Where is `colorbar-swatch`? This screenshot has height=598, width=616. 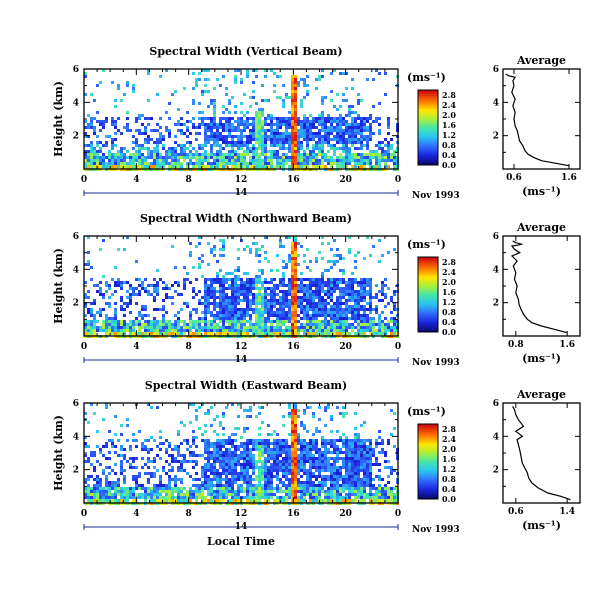
colorbar-swatch is located at coordinates (428, 308).